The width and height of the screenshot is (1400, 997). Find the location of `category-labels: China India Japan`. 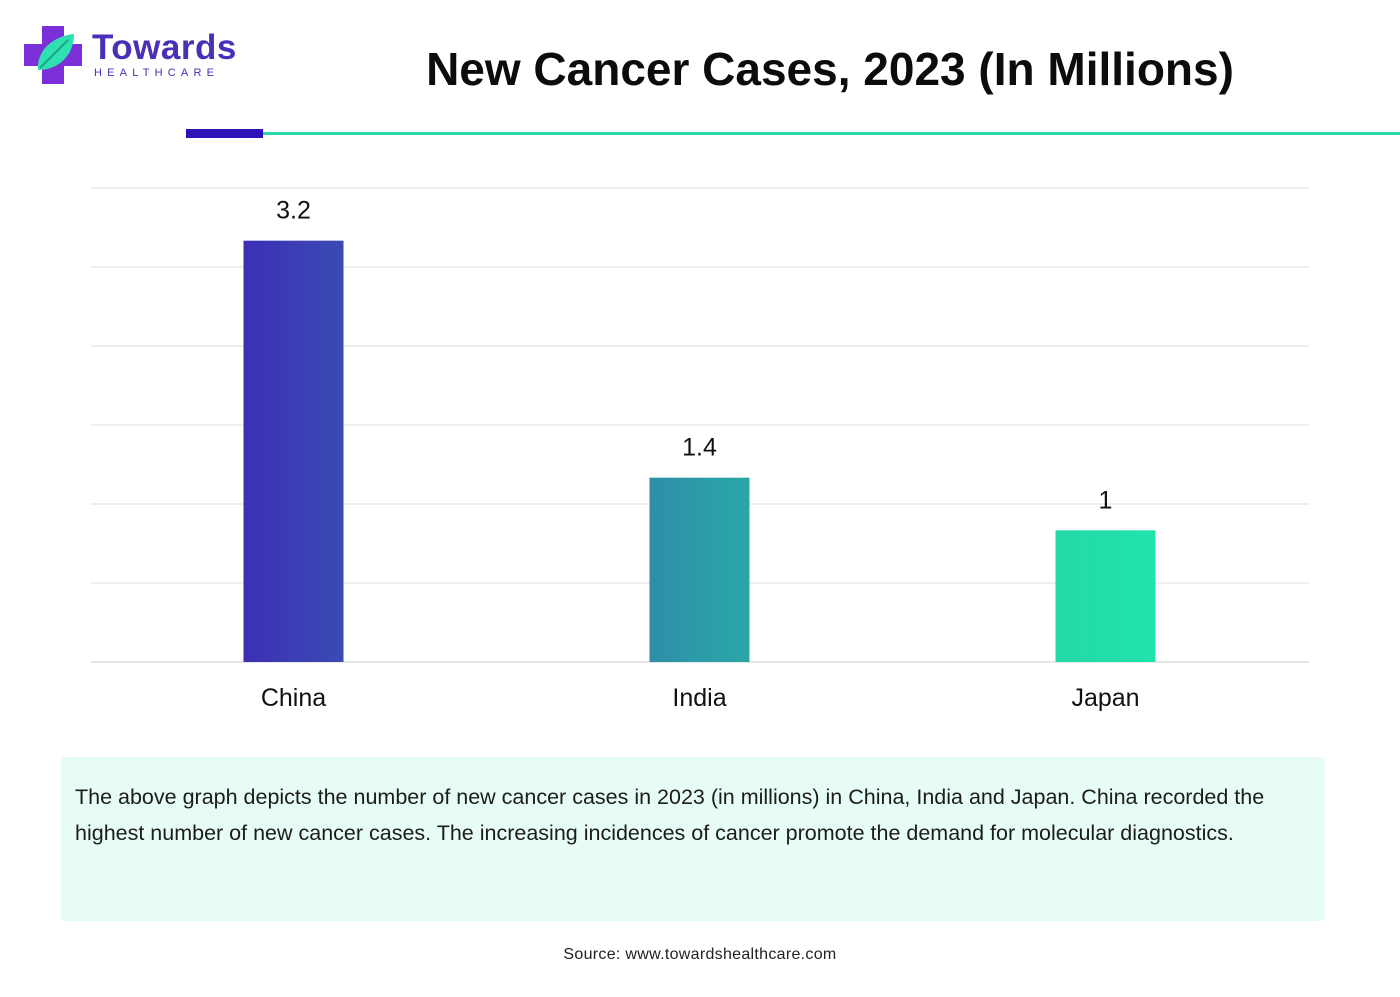

category-labels: China India Japan is located at coordinates (700, 698).